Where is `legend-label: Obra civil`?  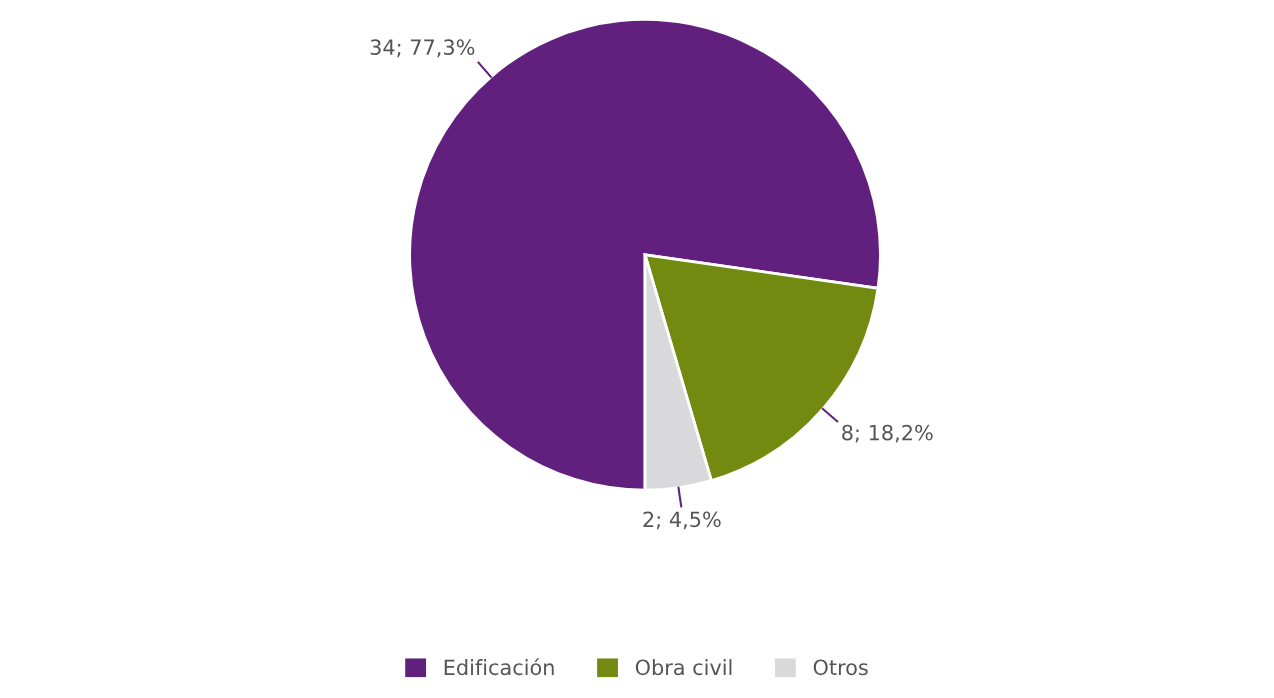
legend-label: Obra civil is located at coordinates (683, 667).